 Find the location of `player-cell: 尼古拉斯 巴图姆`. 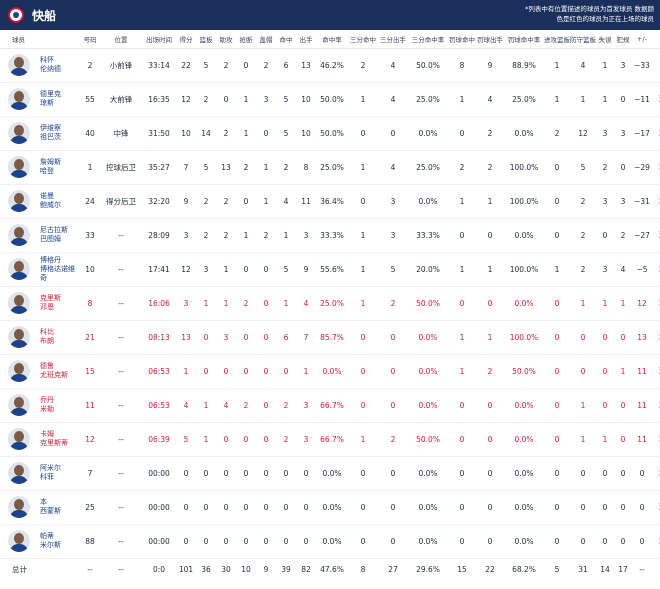

player-cell: 尼古拉斯 巴图姆 is located at coordinates (40, 235).